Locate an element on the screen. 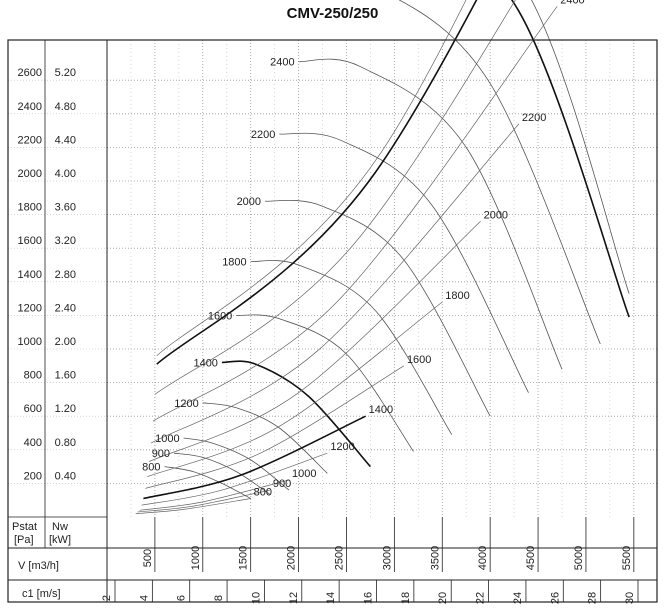  power-axis-label: Nw is located at coordinates (60, 527).